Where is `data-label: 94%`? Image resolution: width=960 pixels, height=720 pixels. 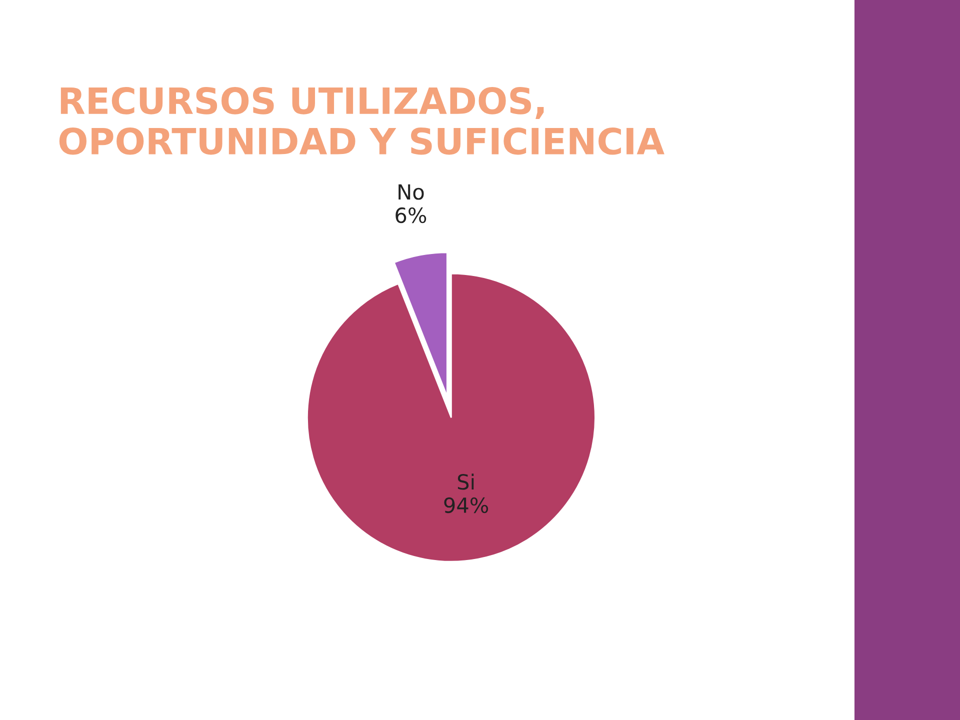 data-label: 94% is located at coordinates (466, 505).